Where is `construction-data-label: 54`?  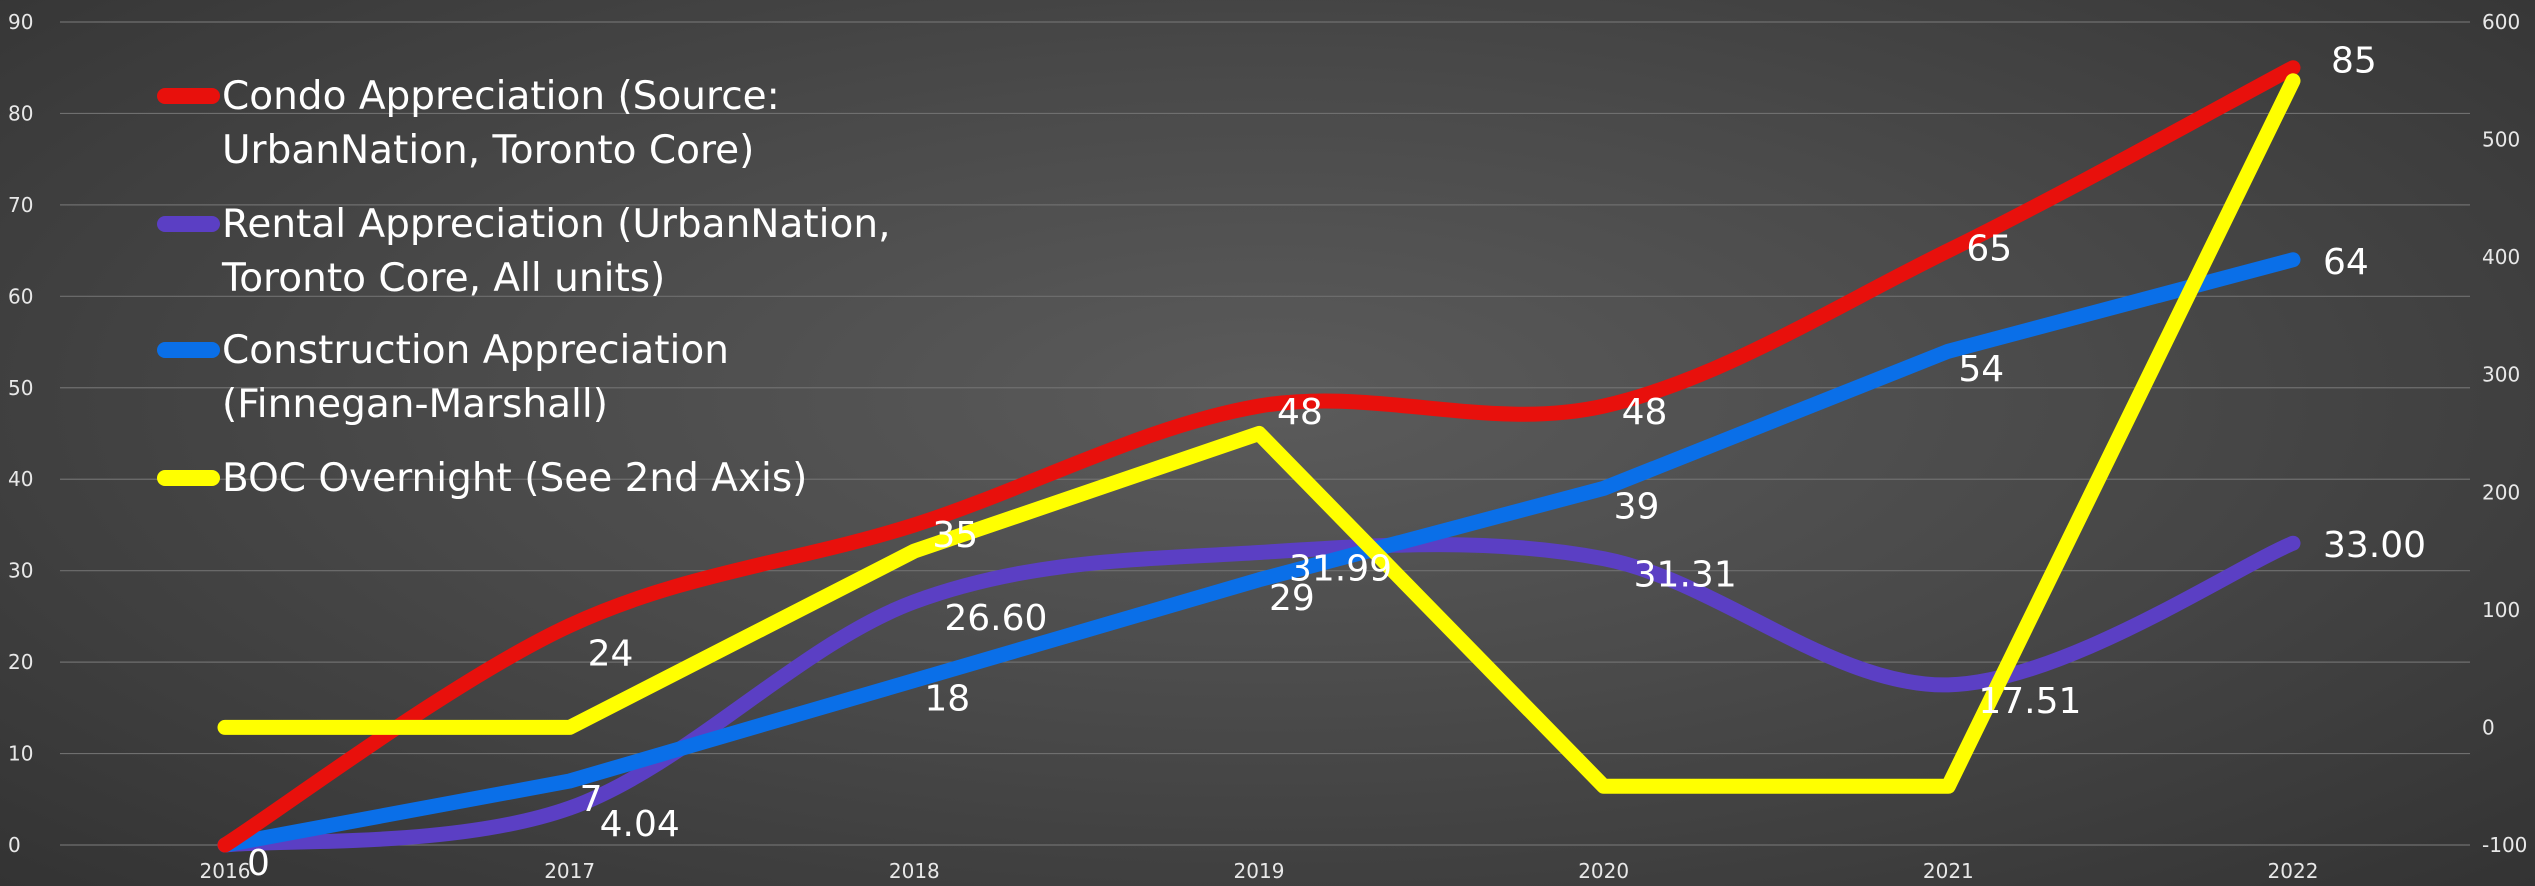
construction-data-label: 54 is located at coordinates (1981, 369).